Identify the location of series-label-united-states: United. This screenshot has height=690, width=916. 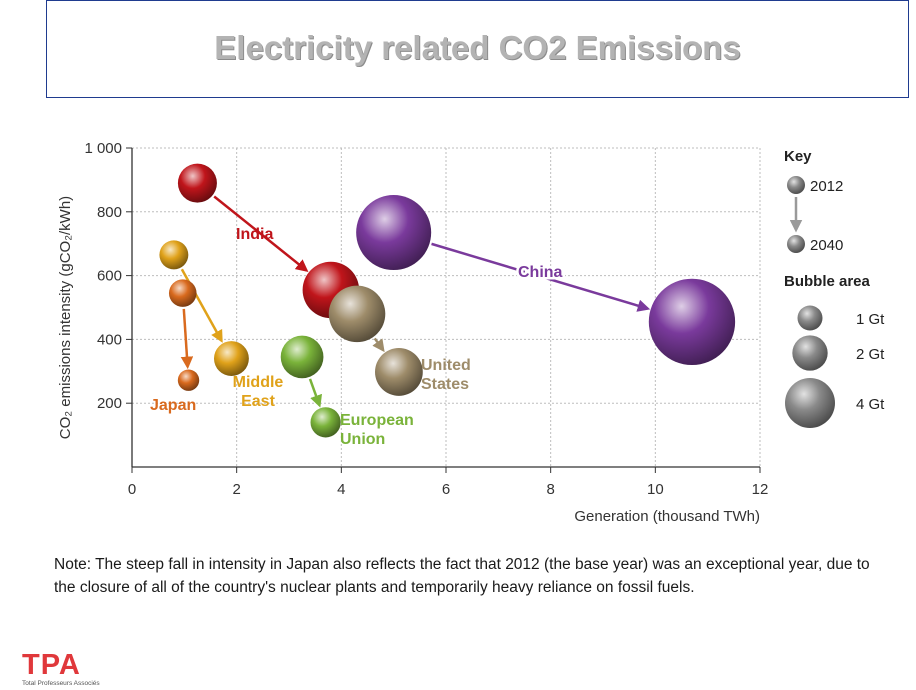
(446, 365).